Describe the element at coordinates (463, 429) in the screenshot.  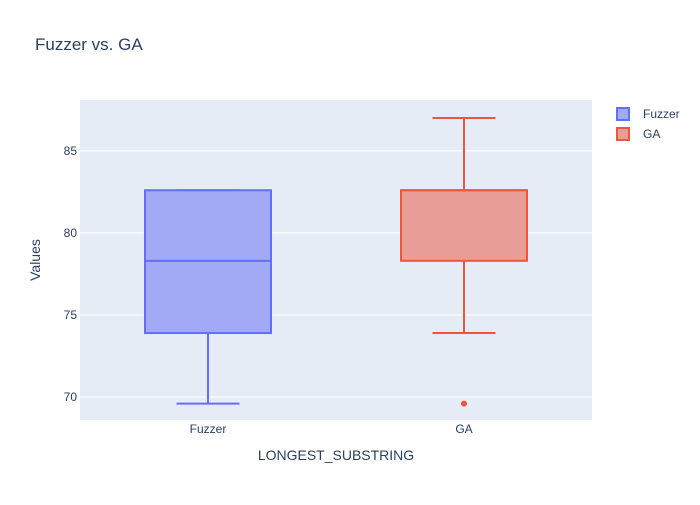
I see `x-tick-label: GA` at that location.